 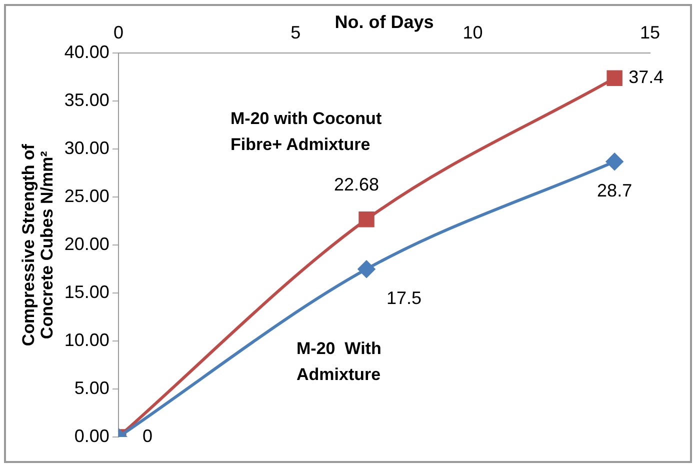 What do you see at coordinates (87, 148) in the screenshot?
I see `y-tick-label: 30.00` at bounding box center [87, 148].